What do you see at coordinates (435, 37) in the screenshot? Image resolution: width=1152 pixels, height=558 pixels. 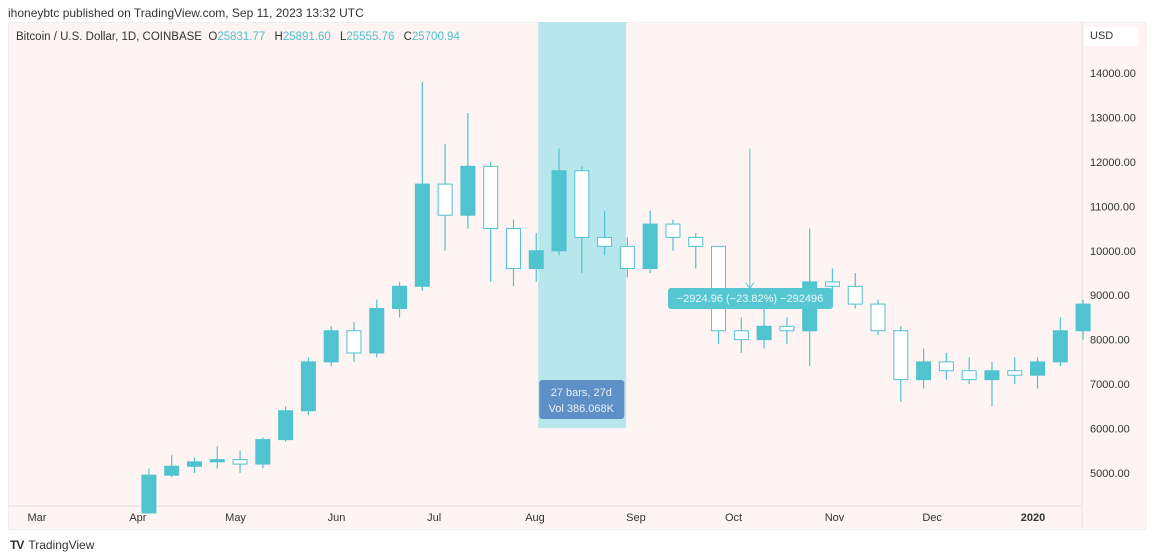 I see `close-value: 25700.94` at bounding box center [435, 37].